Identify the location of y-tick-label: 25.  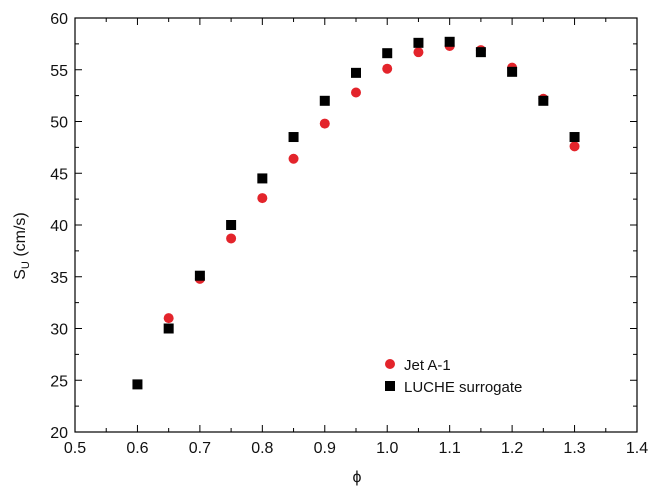
(59, 381).